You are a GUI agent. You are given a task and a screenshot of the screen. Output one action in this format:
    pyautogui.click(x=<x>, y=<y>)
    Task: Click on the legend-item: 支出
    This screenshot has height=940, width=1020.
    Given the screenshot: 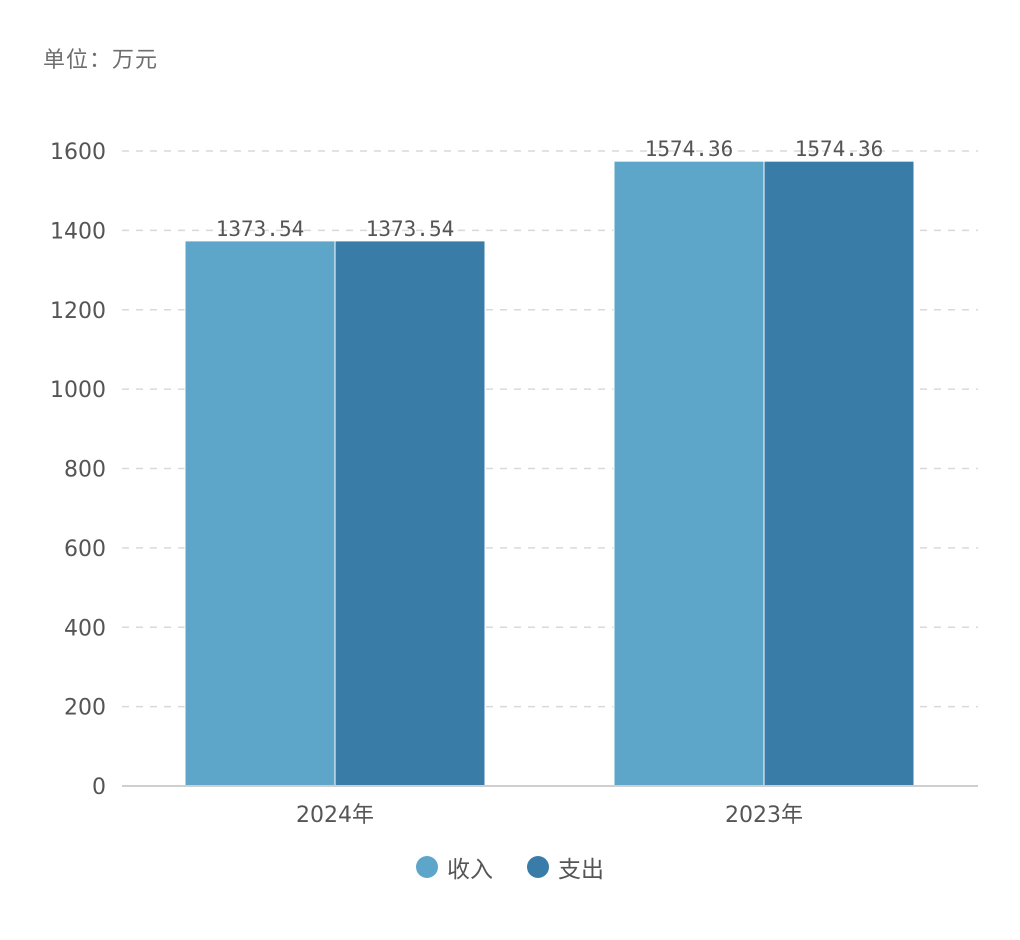 What is the action you would take?
    pyautogui.click(x=565, y=867)
    